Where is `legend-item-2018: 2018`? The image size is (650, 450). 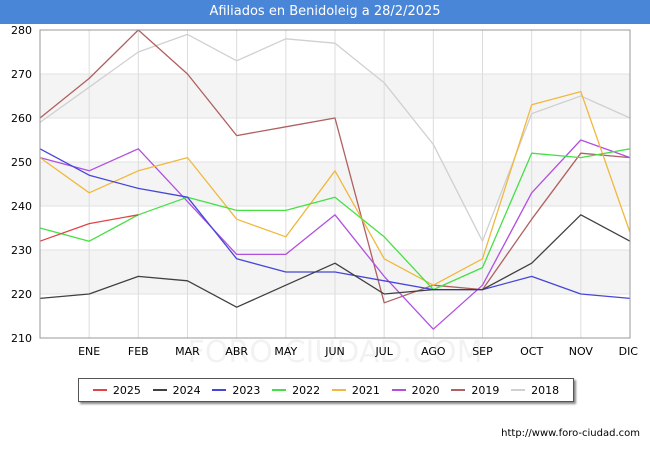 legend-item-2018: 2018 is located at coordinates (535, 390).